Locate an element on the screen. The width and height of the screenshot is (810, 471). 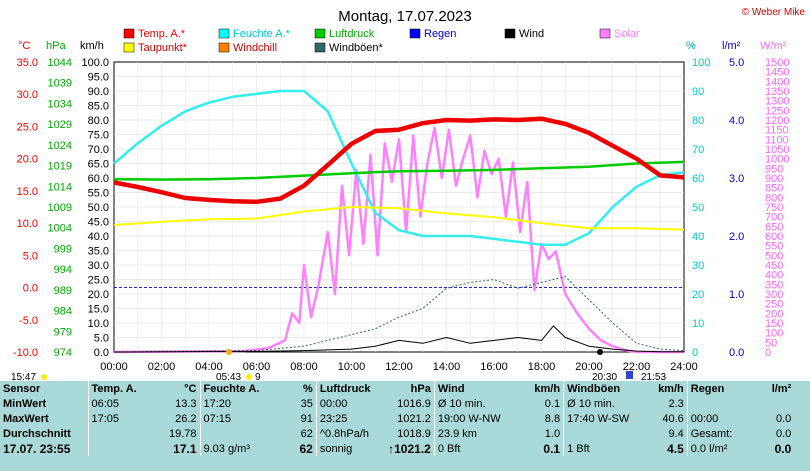
gust-value: 9.4 is located at coordinates (676, 433).